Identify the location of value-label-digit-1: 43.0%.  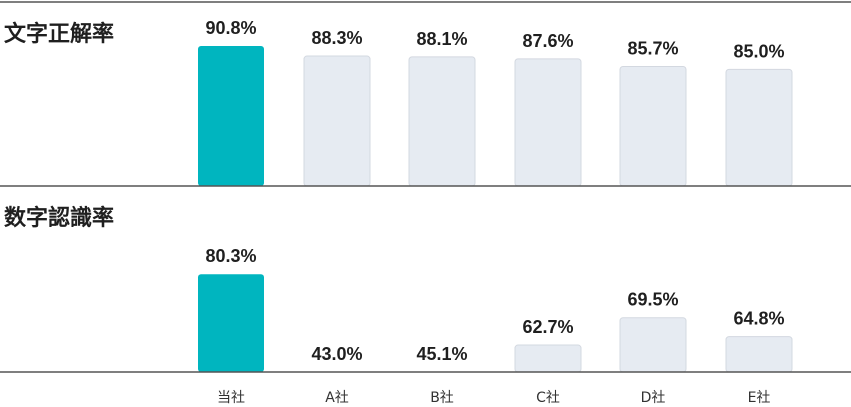
(336, 354).